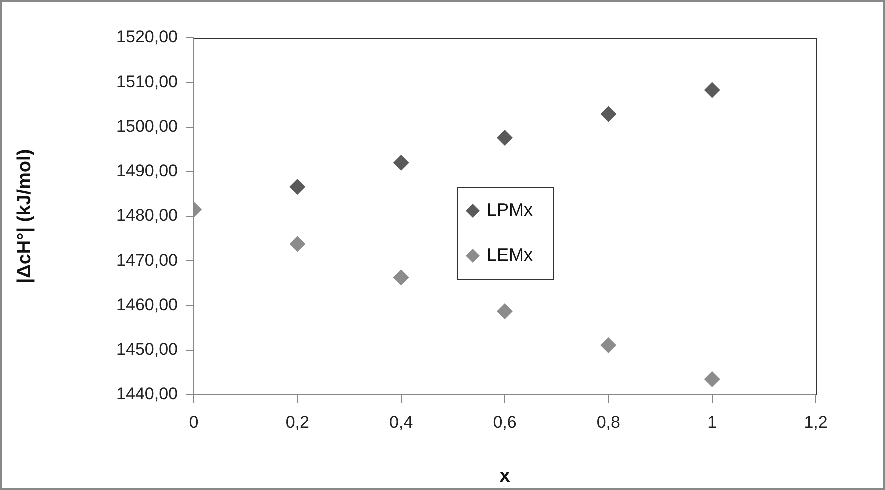 The width and height of the screenshot is (885, 490). I want to click on x-tick-label: 0,8, so click(608, 422).